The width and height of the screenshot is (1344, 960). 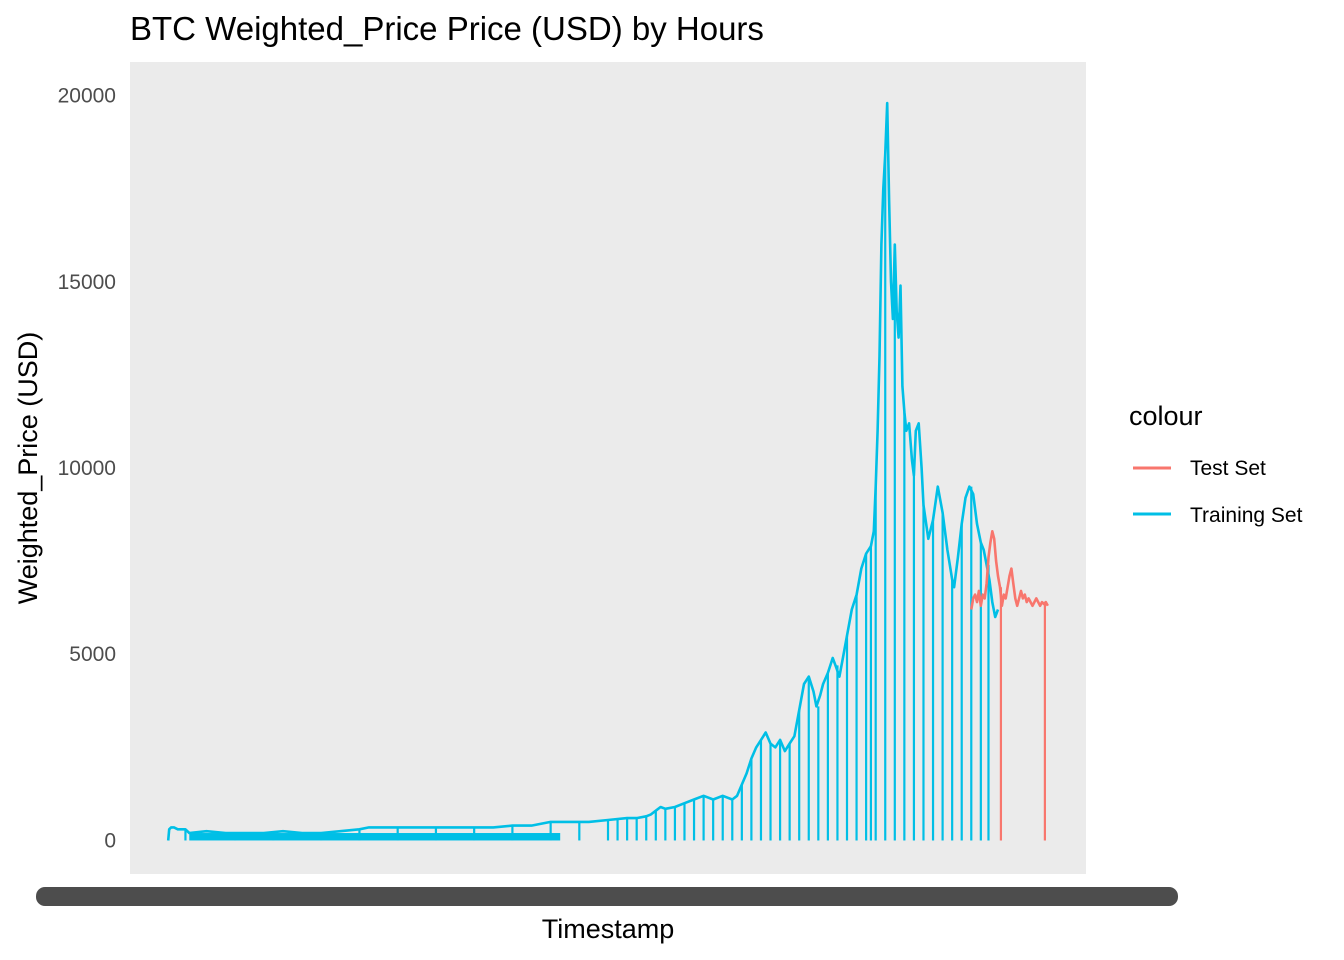 I want to click on legend-label-training-set: Training Set, so click(x=1246, y=515).